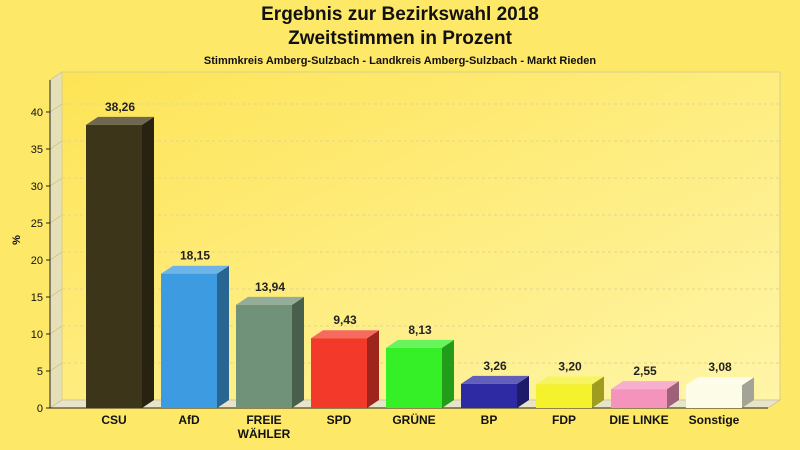 This screenshot has height=450, width=800. Describe the element at coordinates (40, 372) in the screenshot. I see `y-tick-label: 5` at that location.